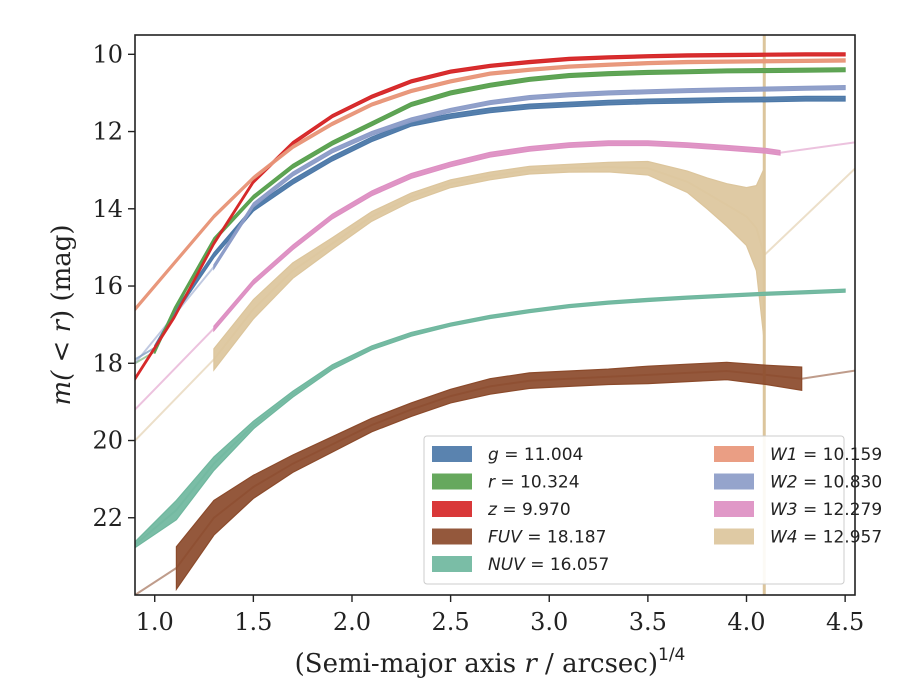 This screenshot has height=700, width=900. I want to click on y-axis-label: m( < r) (mag), so click(62, 314).